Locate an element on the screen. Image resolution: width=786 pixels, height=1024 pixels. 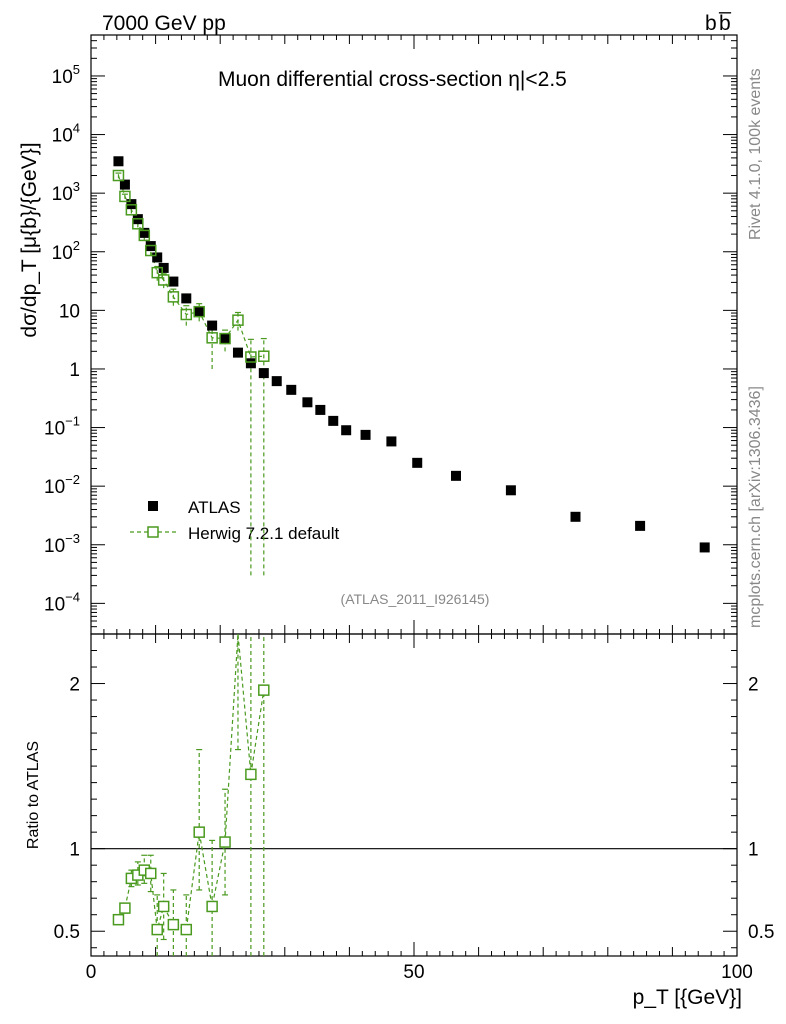
y-tick-label: 10⁻³ is located at coordinates (62, 544).